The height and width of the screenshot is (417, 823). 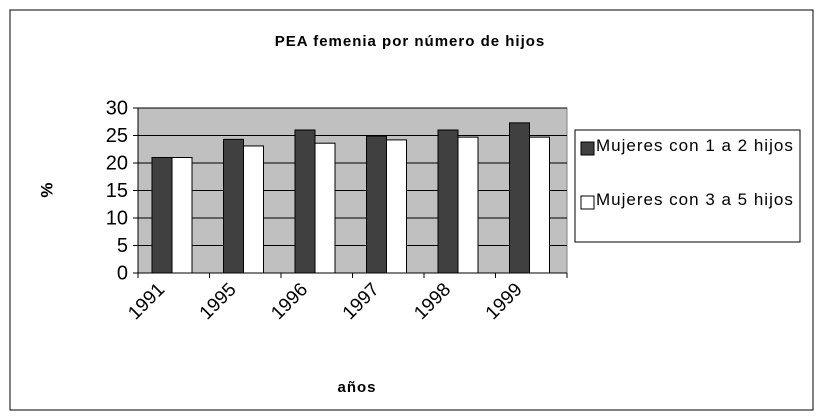 What do you see at coordinates (46, 189) in the screenshot?
I see `y-axis-label: %` at bounding box center [46, 189].